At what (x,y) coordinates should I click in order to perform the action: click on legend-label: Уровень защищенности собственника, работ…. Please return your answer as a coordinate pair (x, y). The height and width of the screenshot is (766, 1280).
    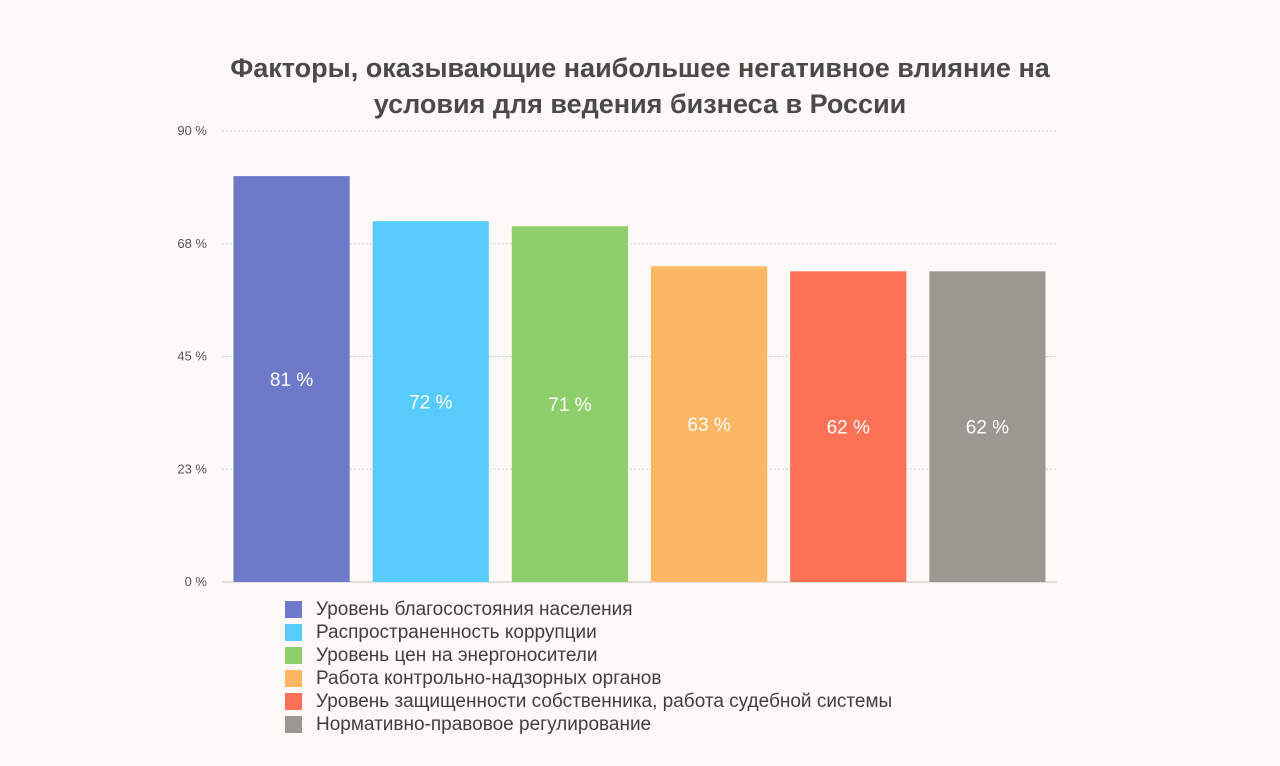
    Looking at the image, I should click on (604, 701).